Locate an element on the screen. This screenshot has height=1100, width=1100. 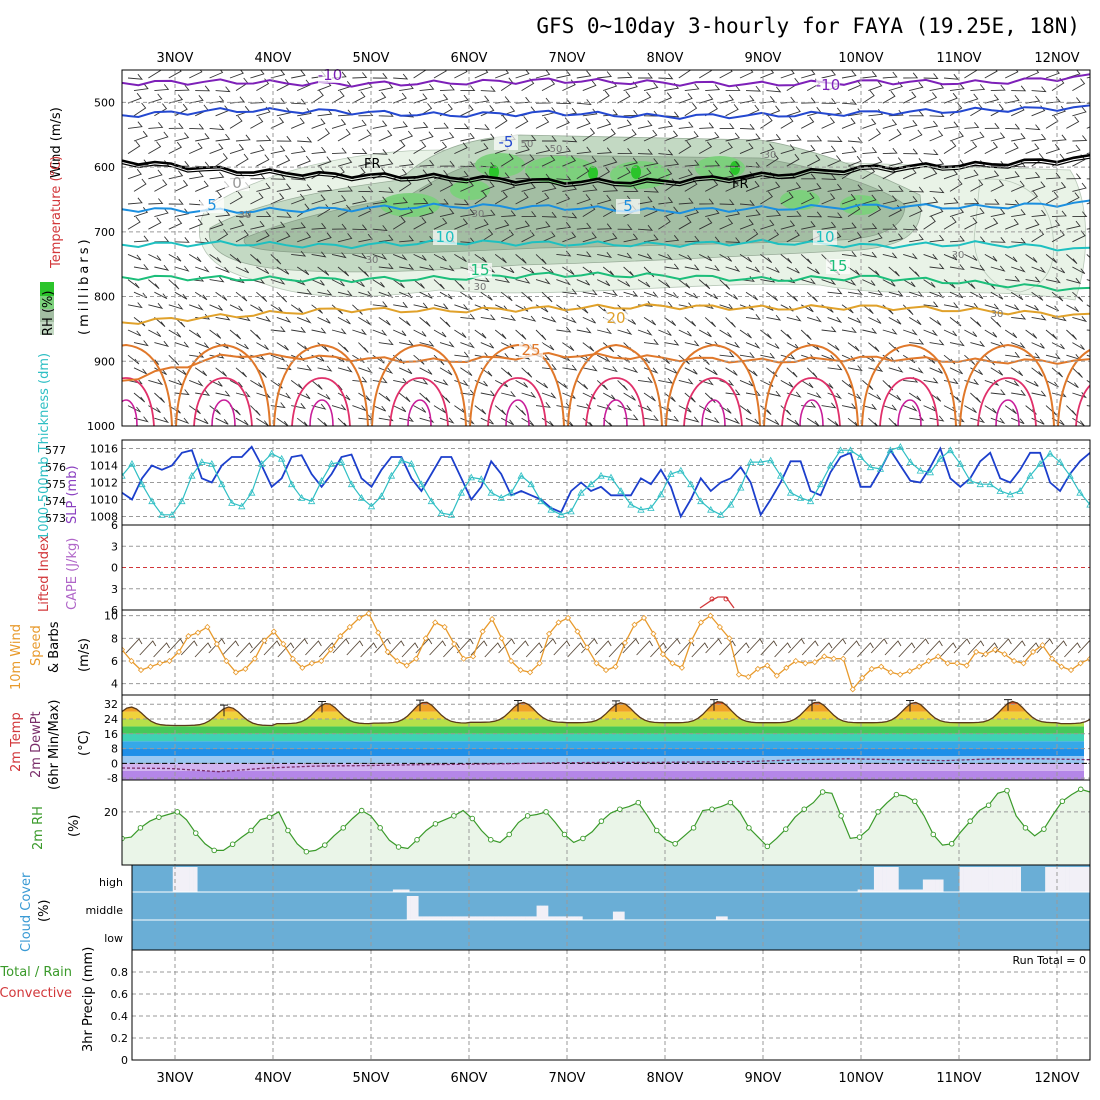
isotherm-35-lobe is located at coordinates (130, 412).